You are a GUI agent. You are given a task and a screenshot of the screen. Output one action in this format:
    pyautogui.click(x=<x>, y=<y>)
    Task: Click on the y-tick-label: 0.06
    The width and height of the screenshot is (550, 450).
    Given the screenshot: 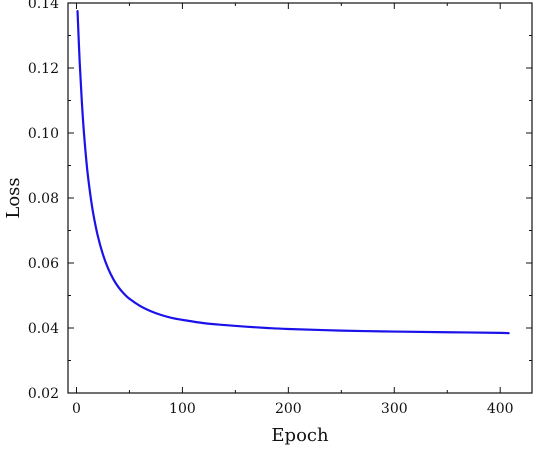 What is the action you would take?
    pyautogui.click(x=43, y=264)
    